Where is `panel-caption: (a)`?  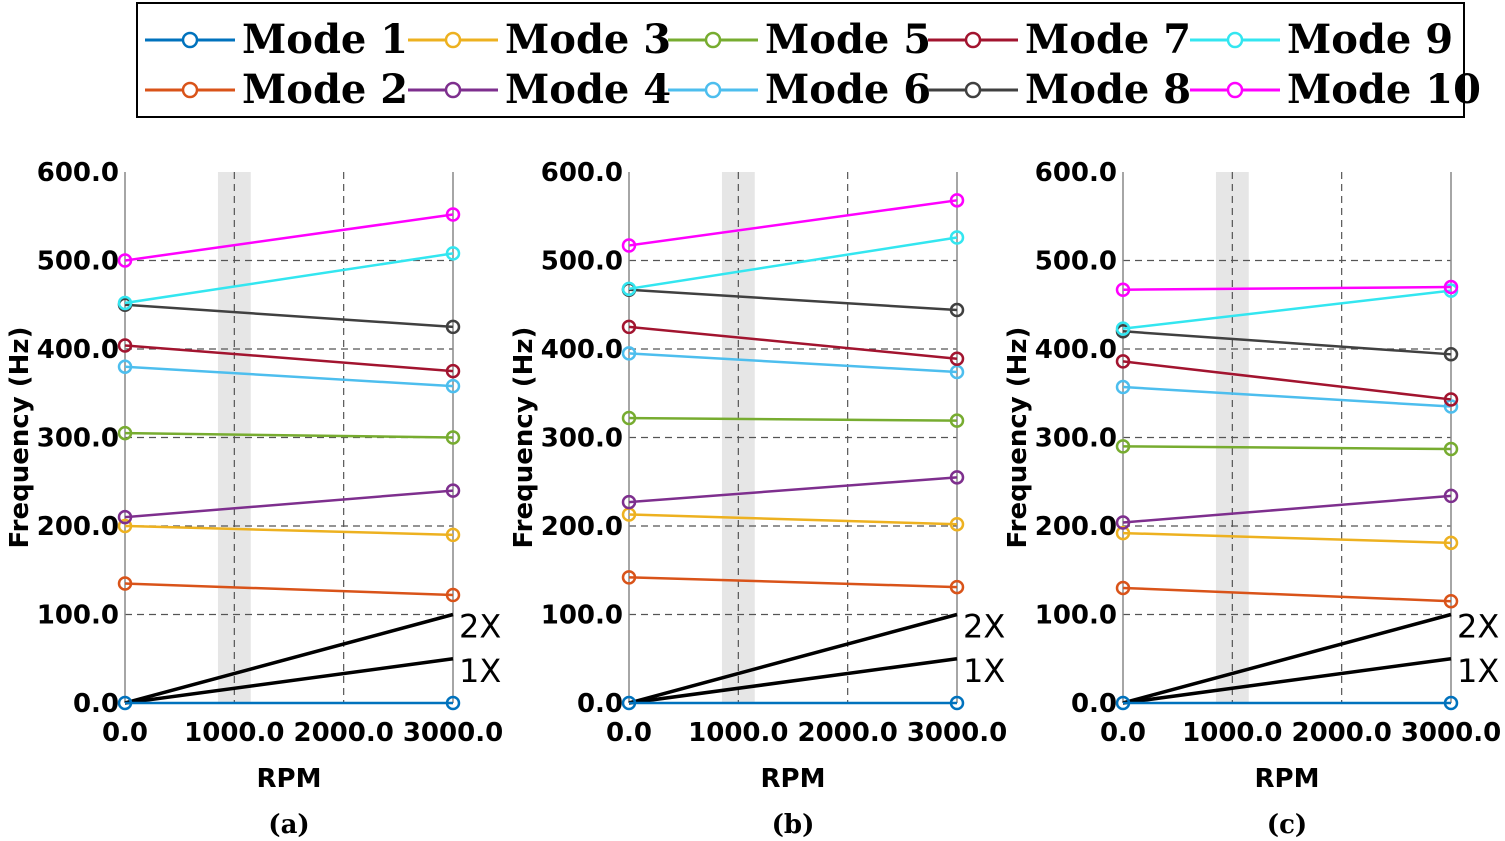
panel-caption: (a) is located at coordinates (288, 825).